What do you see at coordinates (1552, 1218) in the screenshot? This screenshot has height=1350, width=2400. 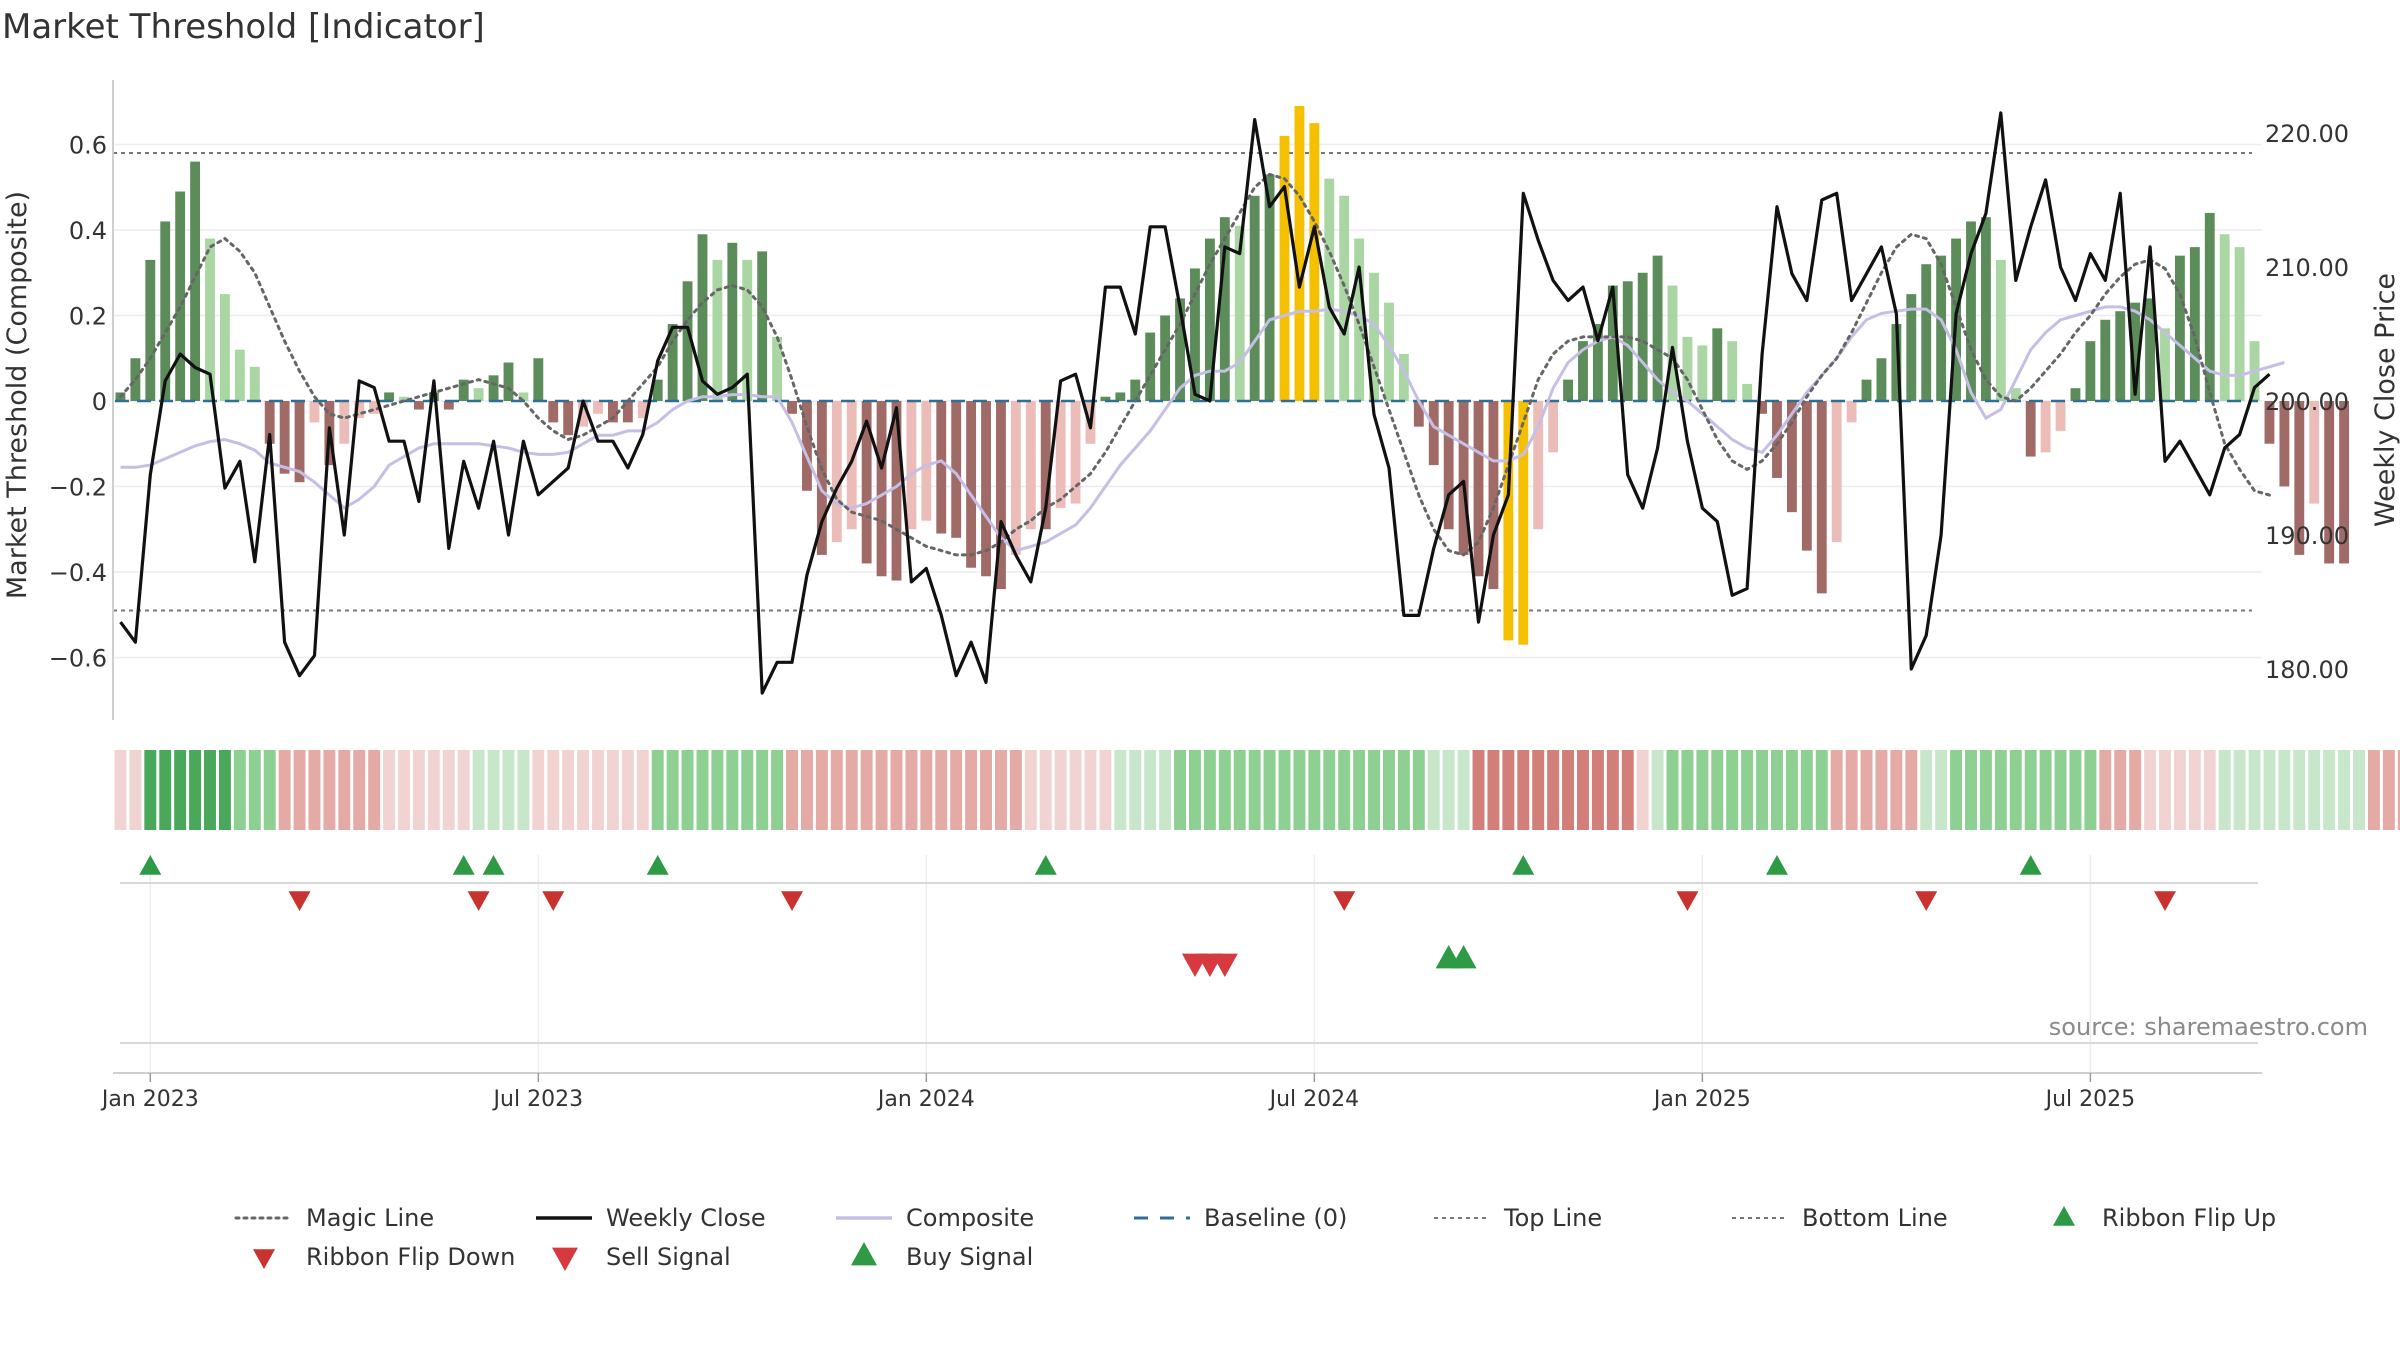 I see `legend-label: Top Line` at bounding box center [1552, 1218].